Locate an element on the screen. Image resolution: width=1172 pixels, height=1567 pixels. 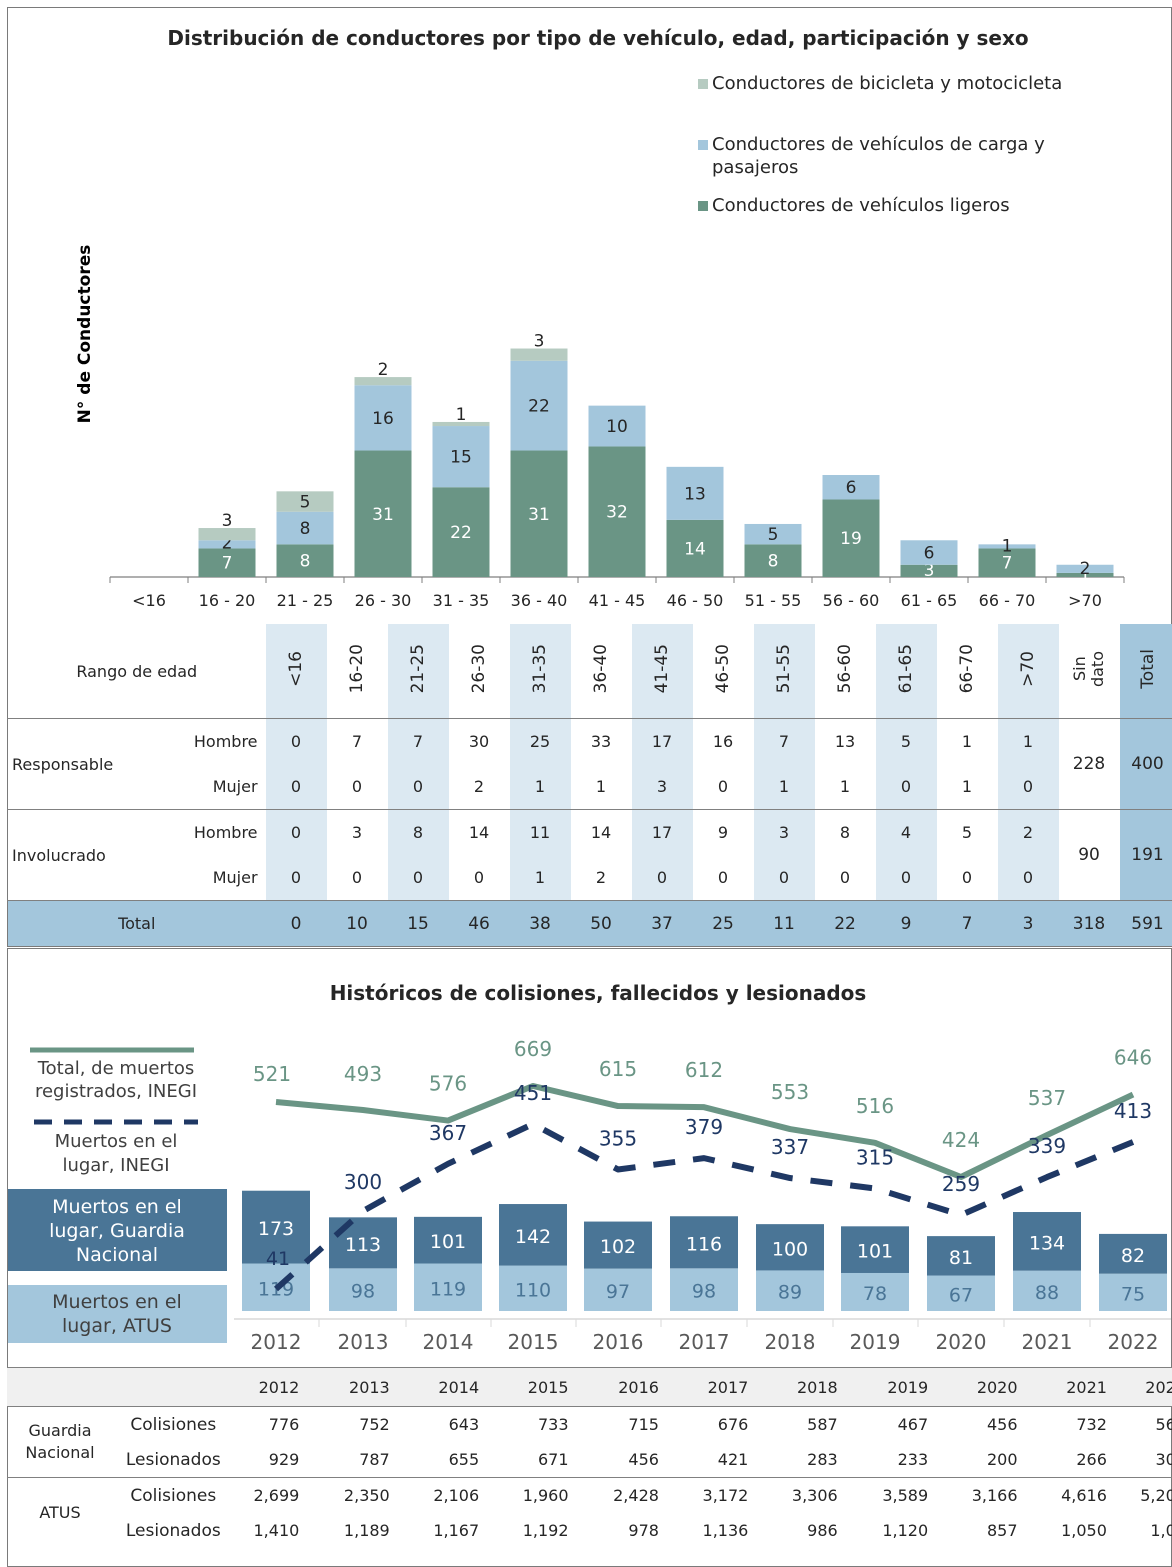
total-row: Total 0 10 15 46 38 50 37 25 11 22 9 7 3 318 591 is located at coordinates (589, 923).